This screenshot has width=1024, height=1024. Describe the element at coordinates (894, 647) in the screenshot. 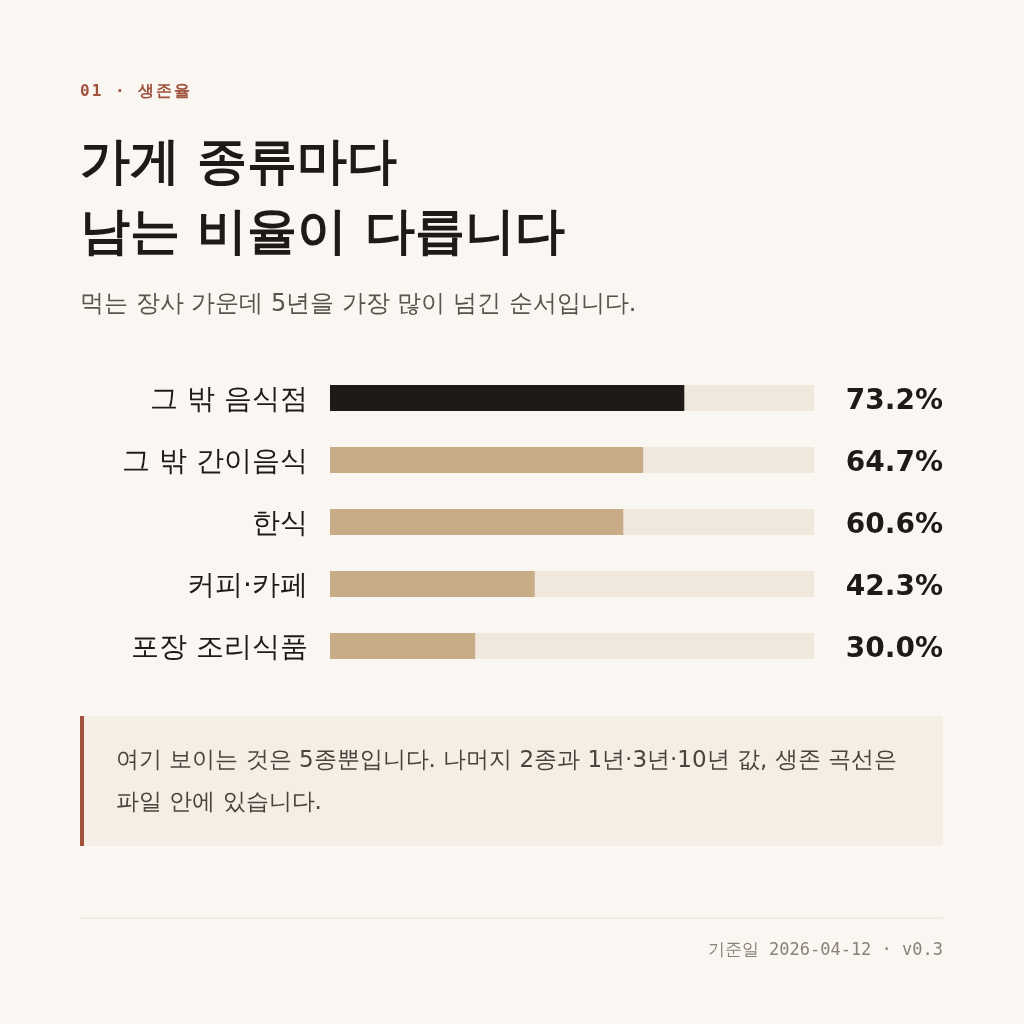

I see `data-label: 30.0%` at that location.